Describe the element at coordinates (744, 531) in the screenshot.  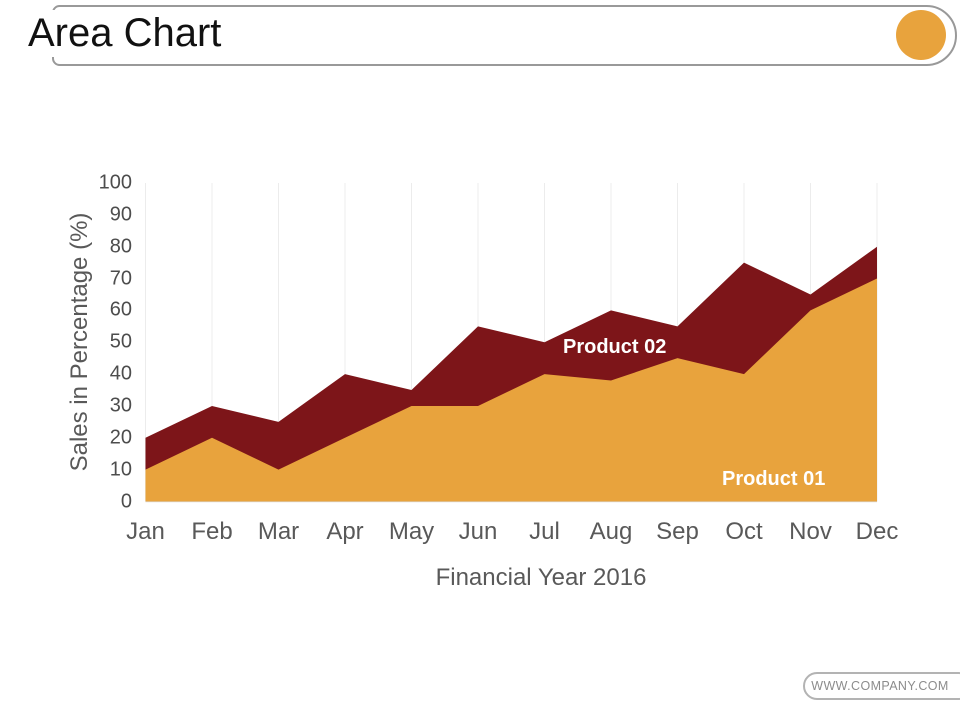
I see `x-tick-label: Oct` at that location.